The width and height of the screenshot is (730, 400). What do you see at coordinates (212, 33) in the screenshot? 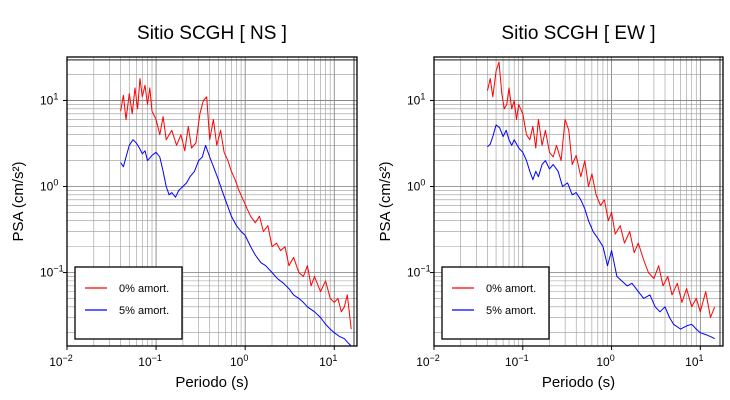
I see `chart-title: Sitio SCGH [ NS ]` at bounding box center [212, 33].